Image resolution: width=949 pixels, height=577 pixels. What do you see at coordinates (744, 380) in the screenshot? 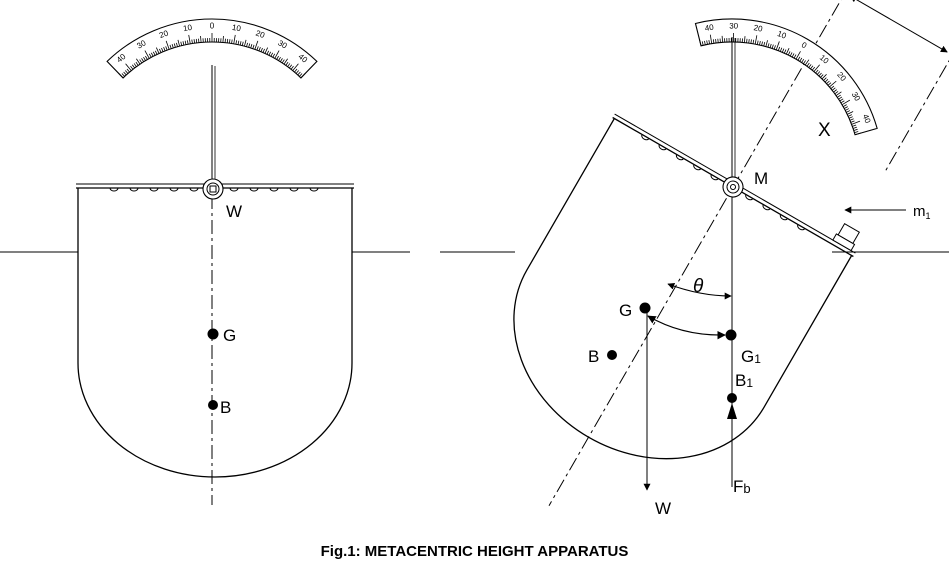
I see `label-b1: B1` at bounding box center [744, 380].